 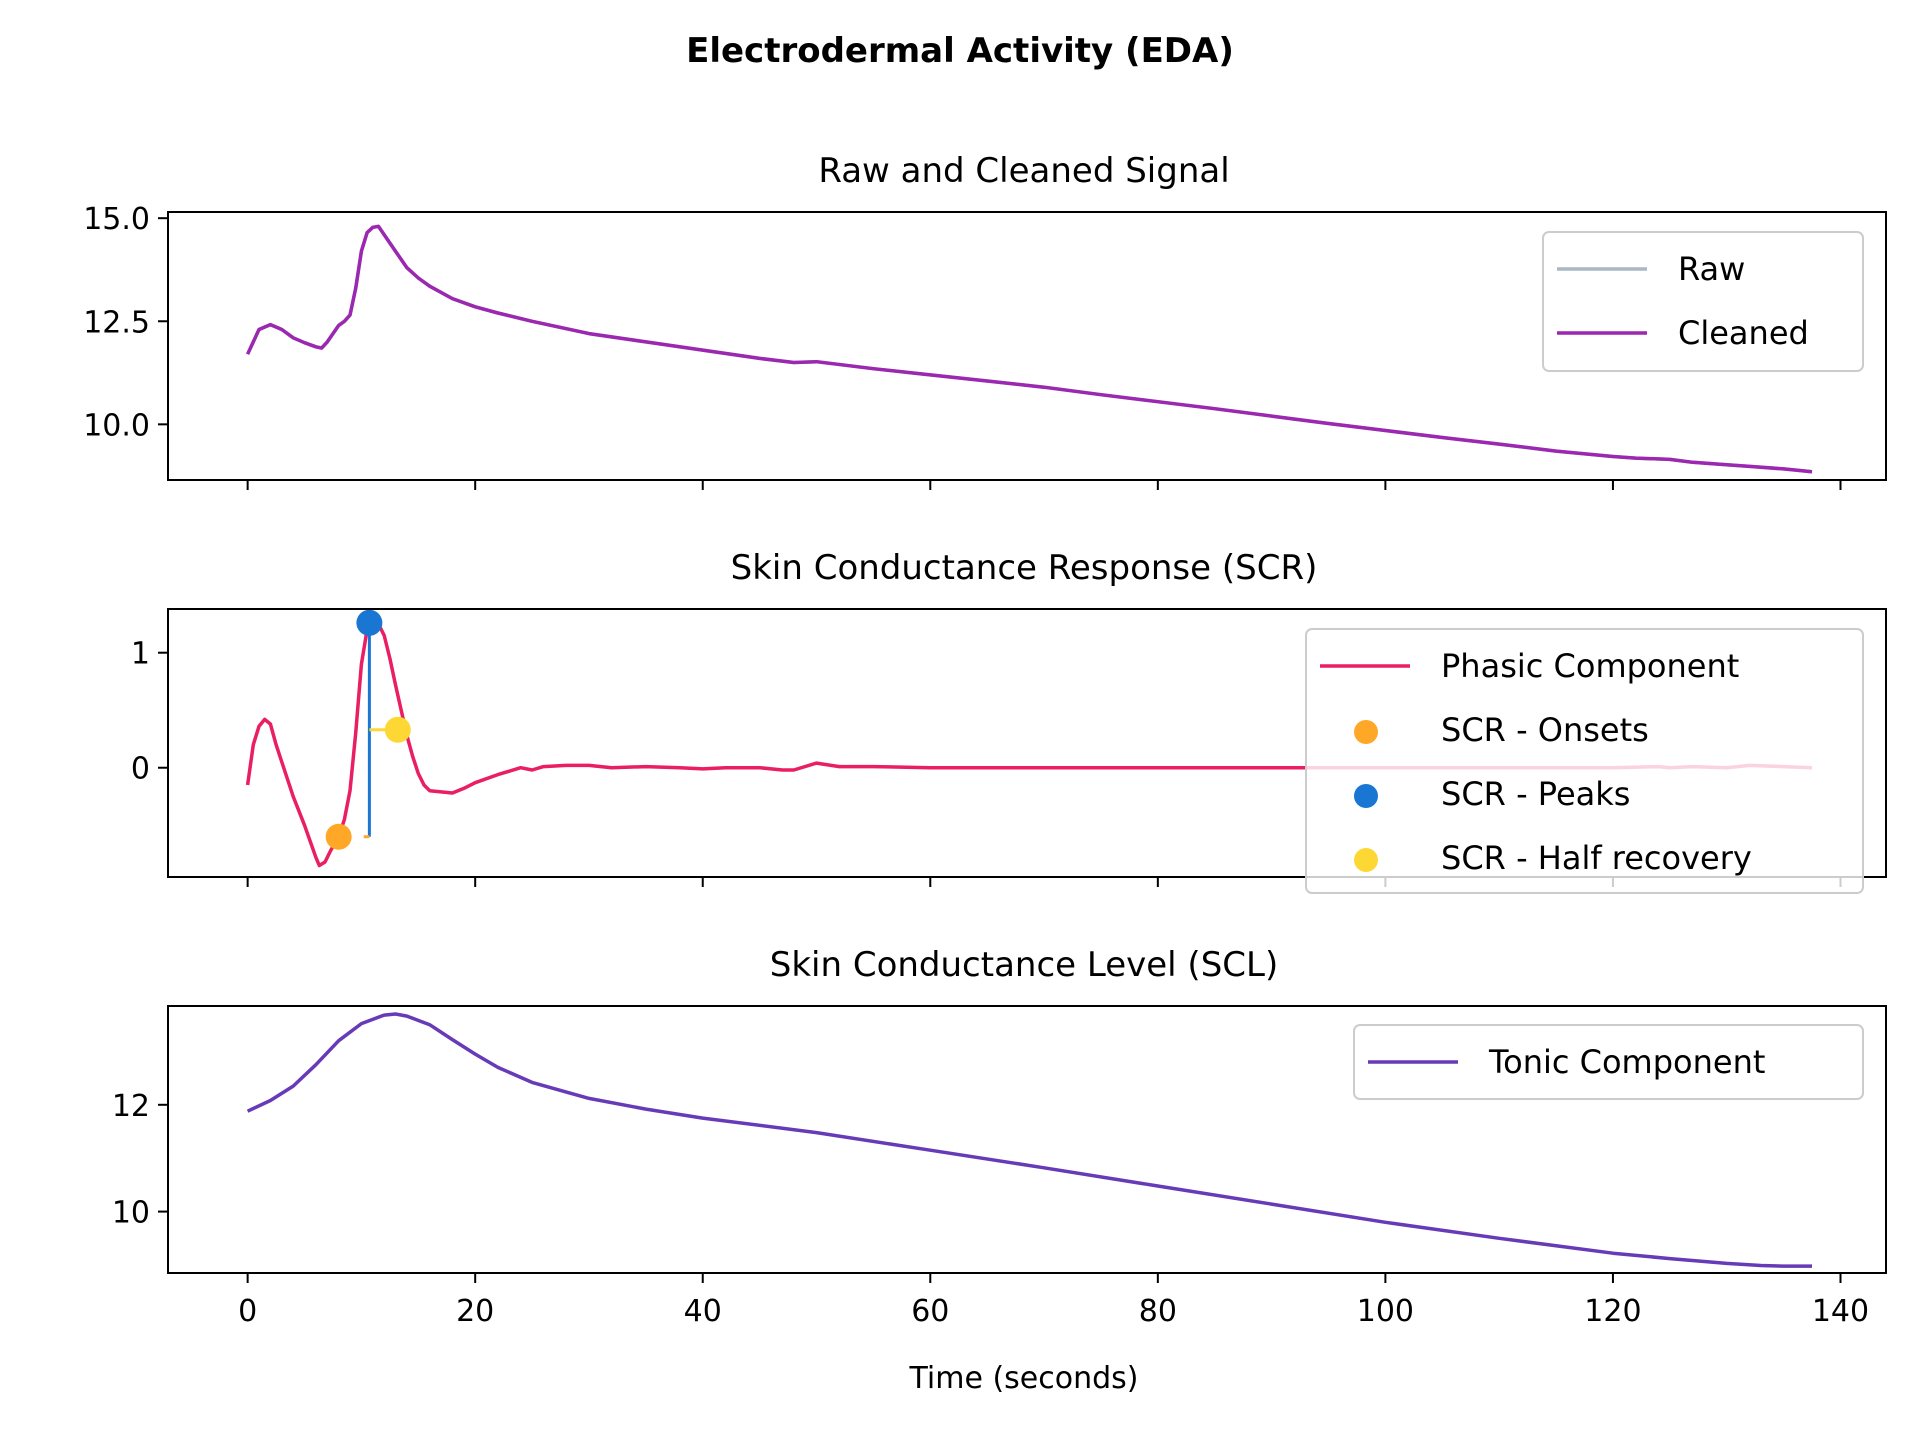 I want to click on panel-title: Raw and Cleaned Signal, so click(x=1023, y=171).